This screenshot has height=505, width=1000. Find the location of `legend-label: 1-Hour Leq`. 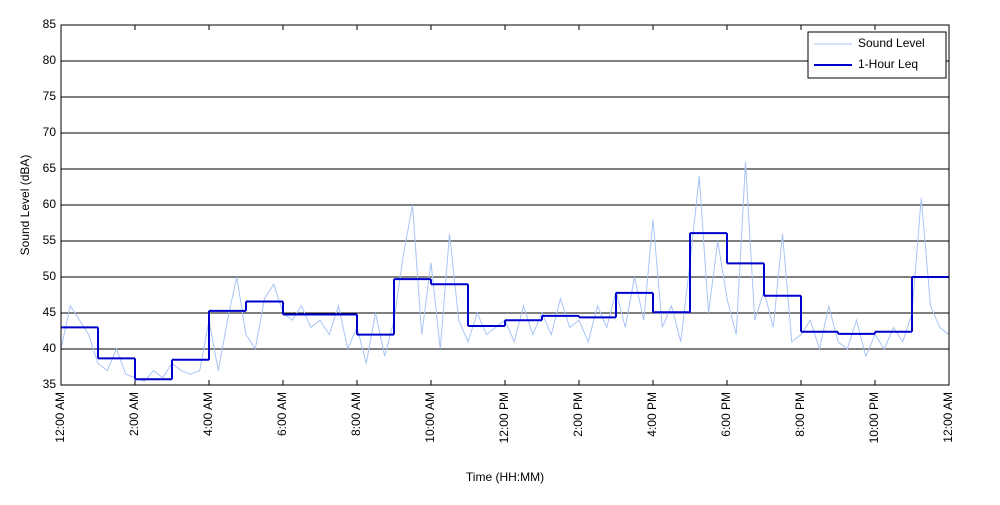

legend-label: 1-Hour Leq is located at coordinates (888, 64).